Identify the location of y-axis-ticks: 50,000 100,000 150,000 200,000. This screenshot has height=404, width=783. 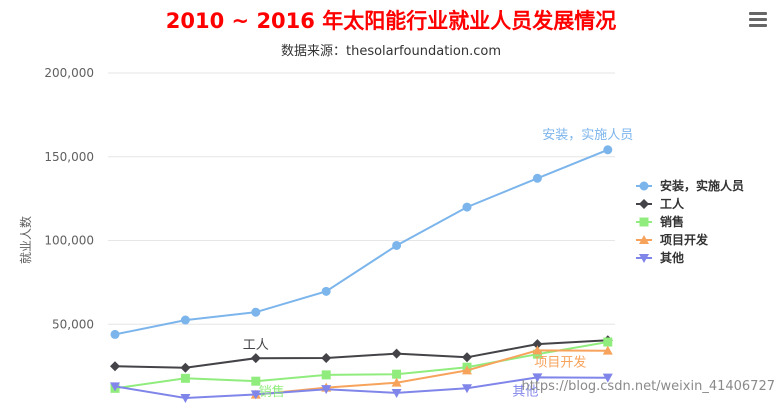
(69, 198).